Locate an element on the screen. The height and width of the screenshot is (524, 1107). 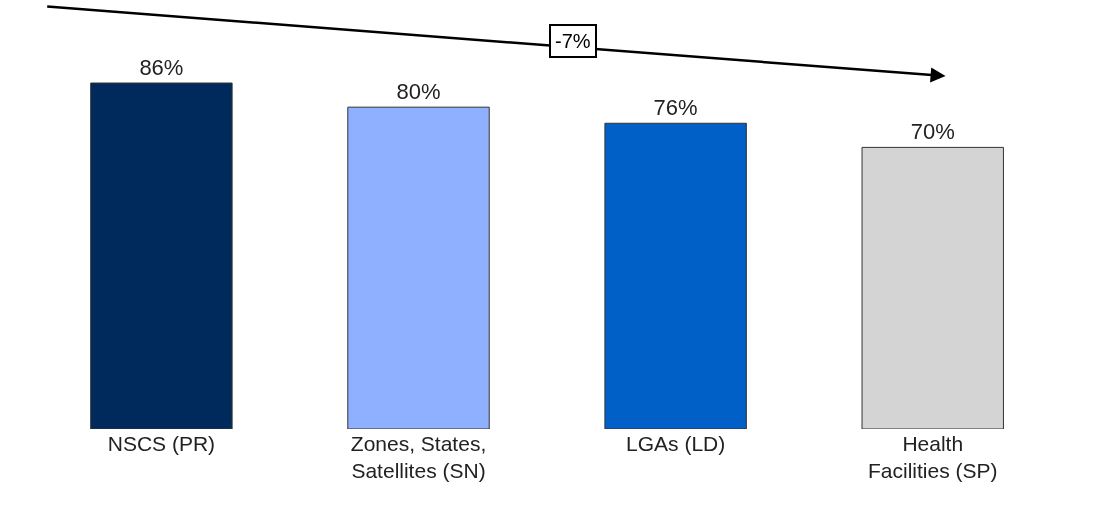
data-label: 76% is located at coordinates (675, 108).